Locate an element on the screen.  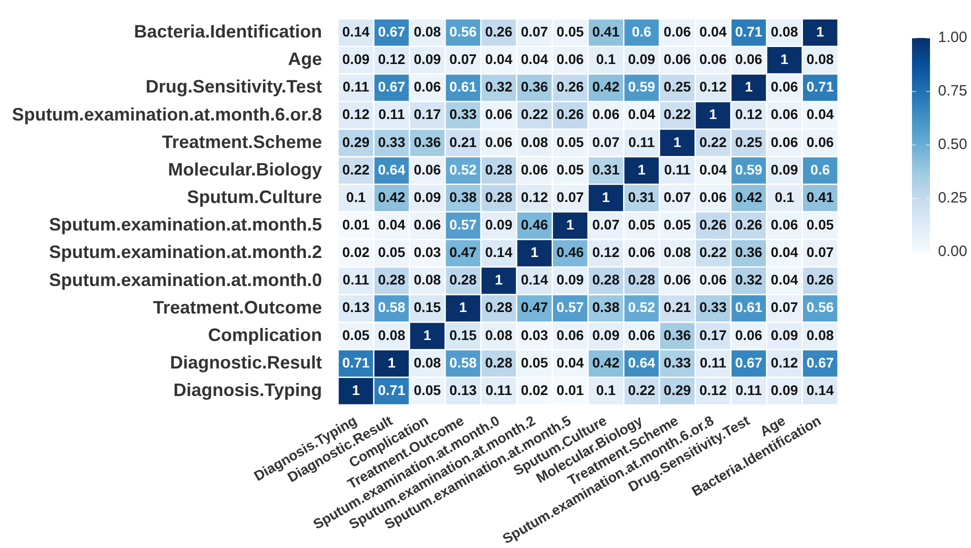
data-label: 0.58 is located at coordinates (463, 362).